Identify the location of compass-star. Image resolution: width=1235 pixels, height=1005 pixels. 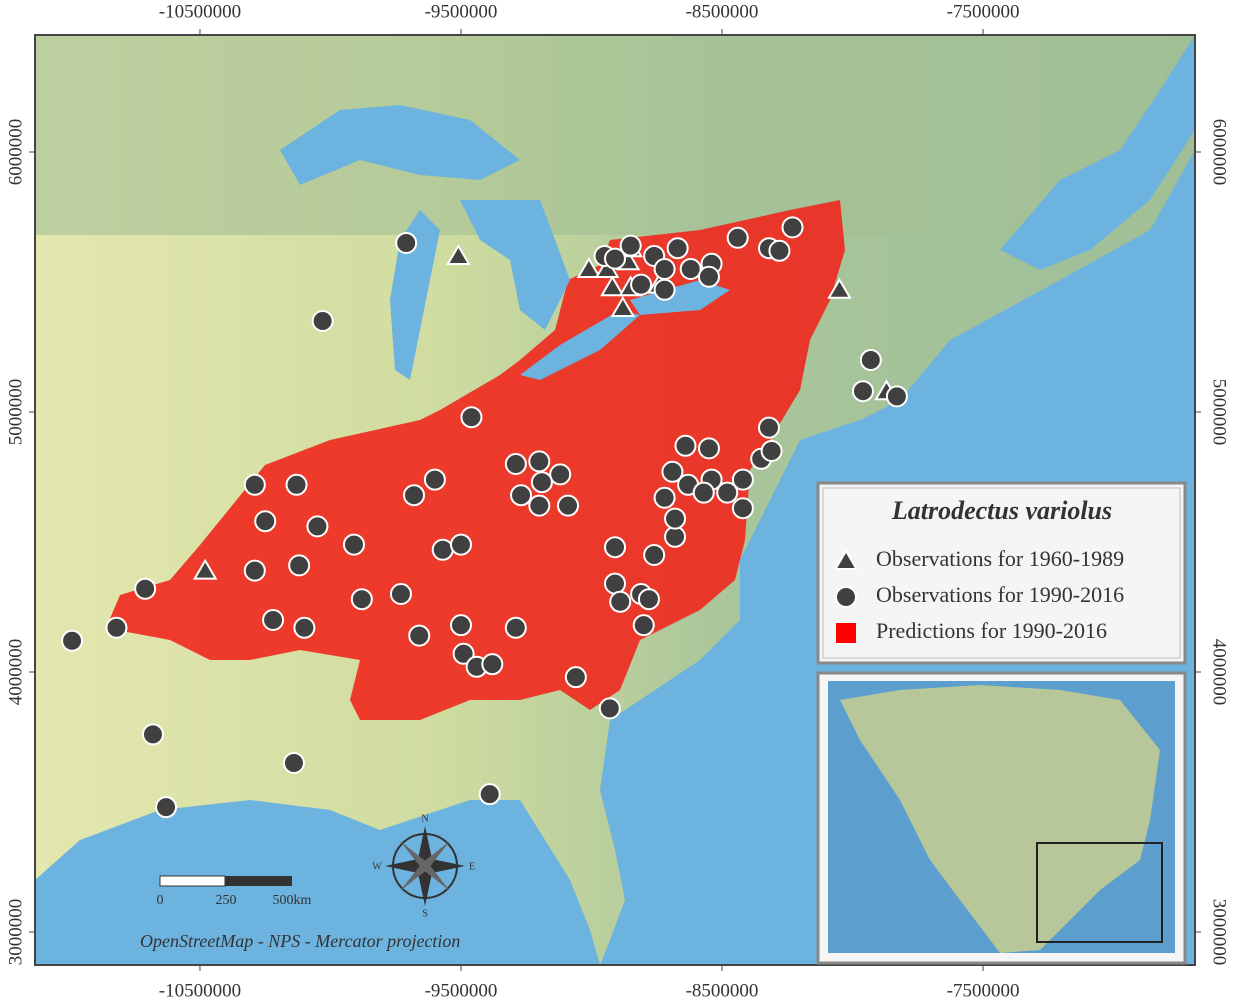
(425, 866).